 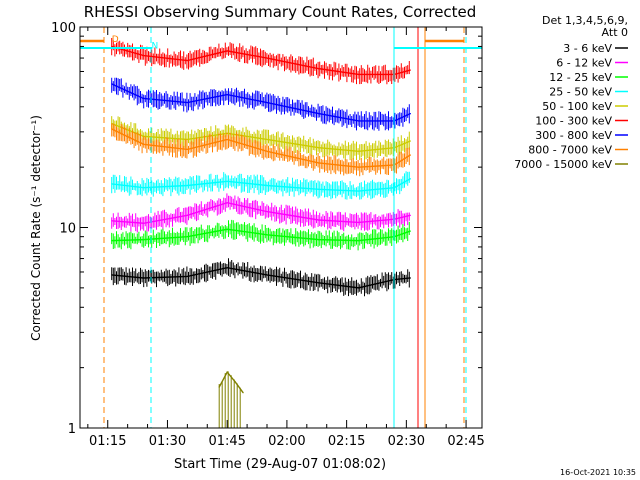 What do you see at coordinates (36, 228) in the screenshot?
I see `y-axis-label: Corrected Count Rate (s⁻¹ detector⁻¹)` at bounding box center [36, 228].